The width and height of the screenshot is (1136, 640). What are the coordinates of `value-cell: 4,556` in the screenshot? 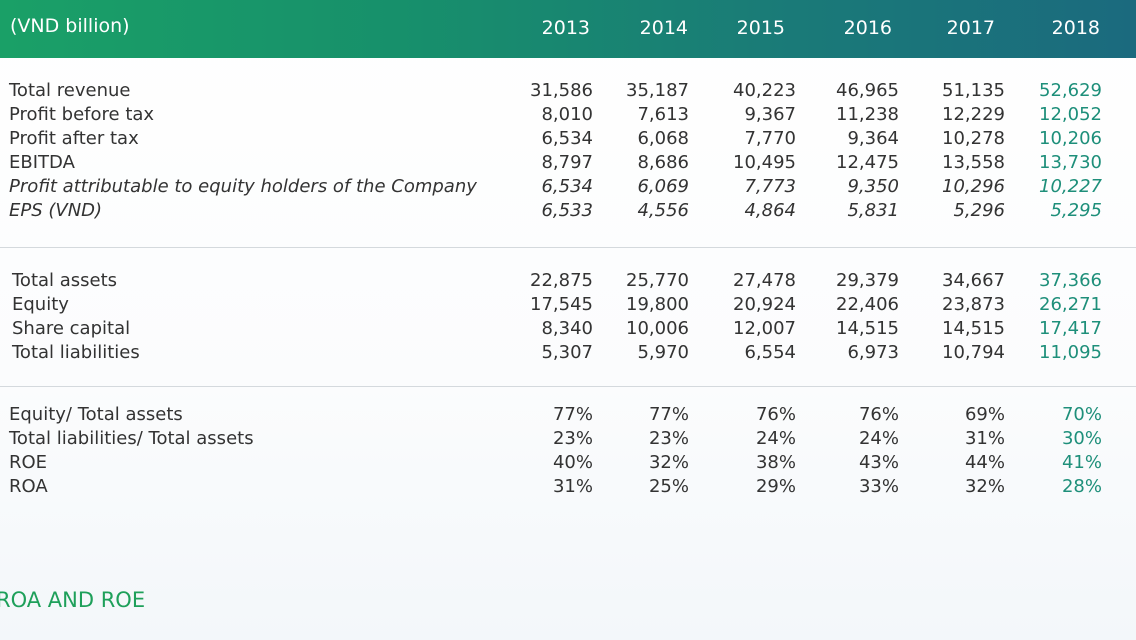 It's located at (663, 210).